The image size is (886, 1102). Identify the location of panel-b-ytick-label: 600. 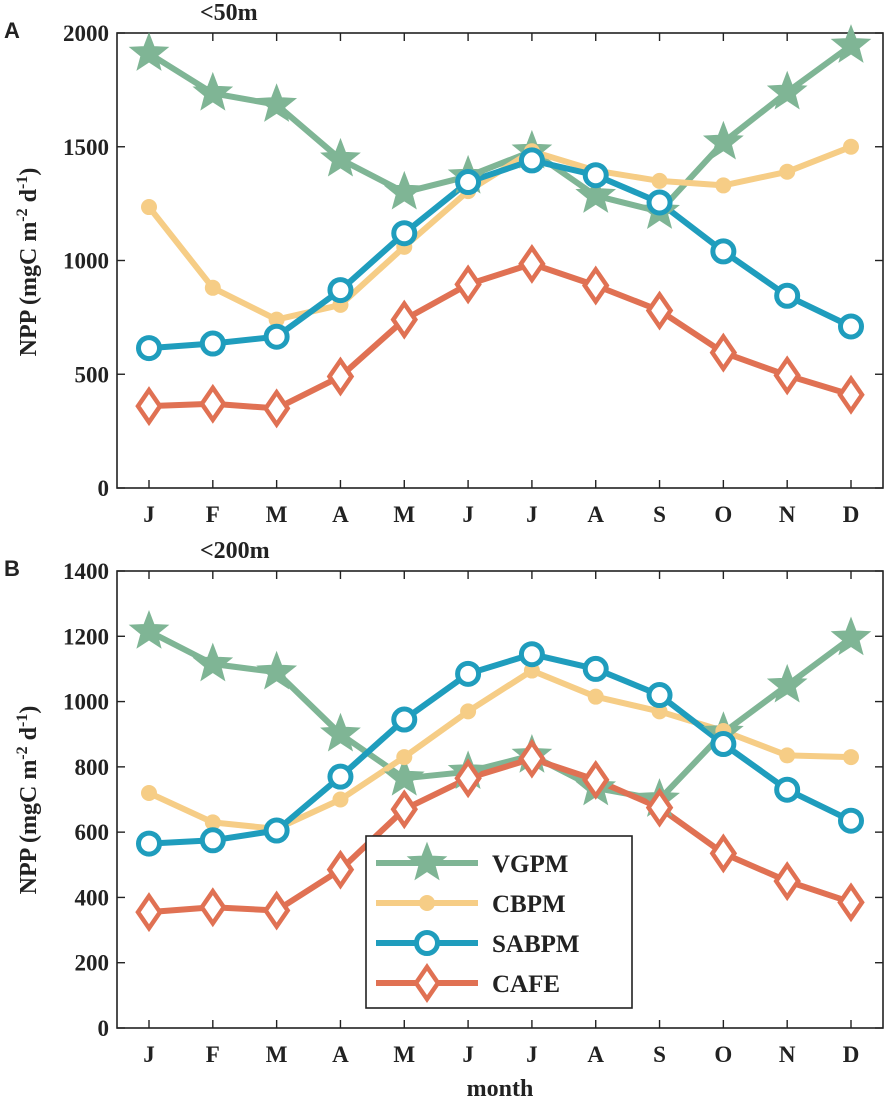
(92, 832).